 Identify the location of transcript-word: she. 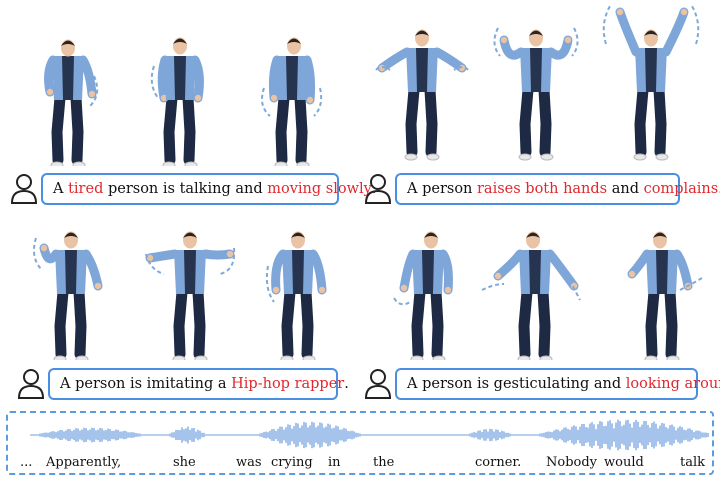
(184, 462).